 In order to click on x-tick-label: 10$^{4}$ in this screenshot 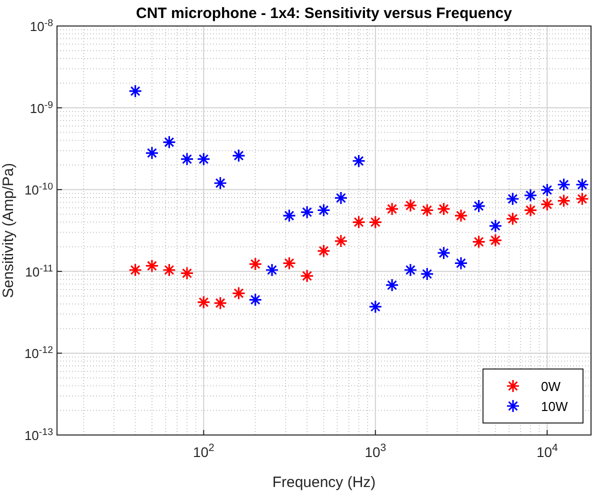, I will do `click(547, 451)`.